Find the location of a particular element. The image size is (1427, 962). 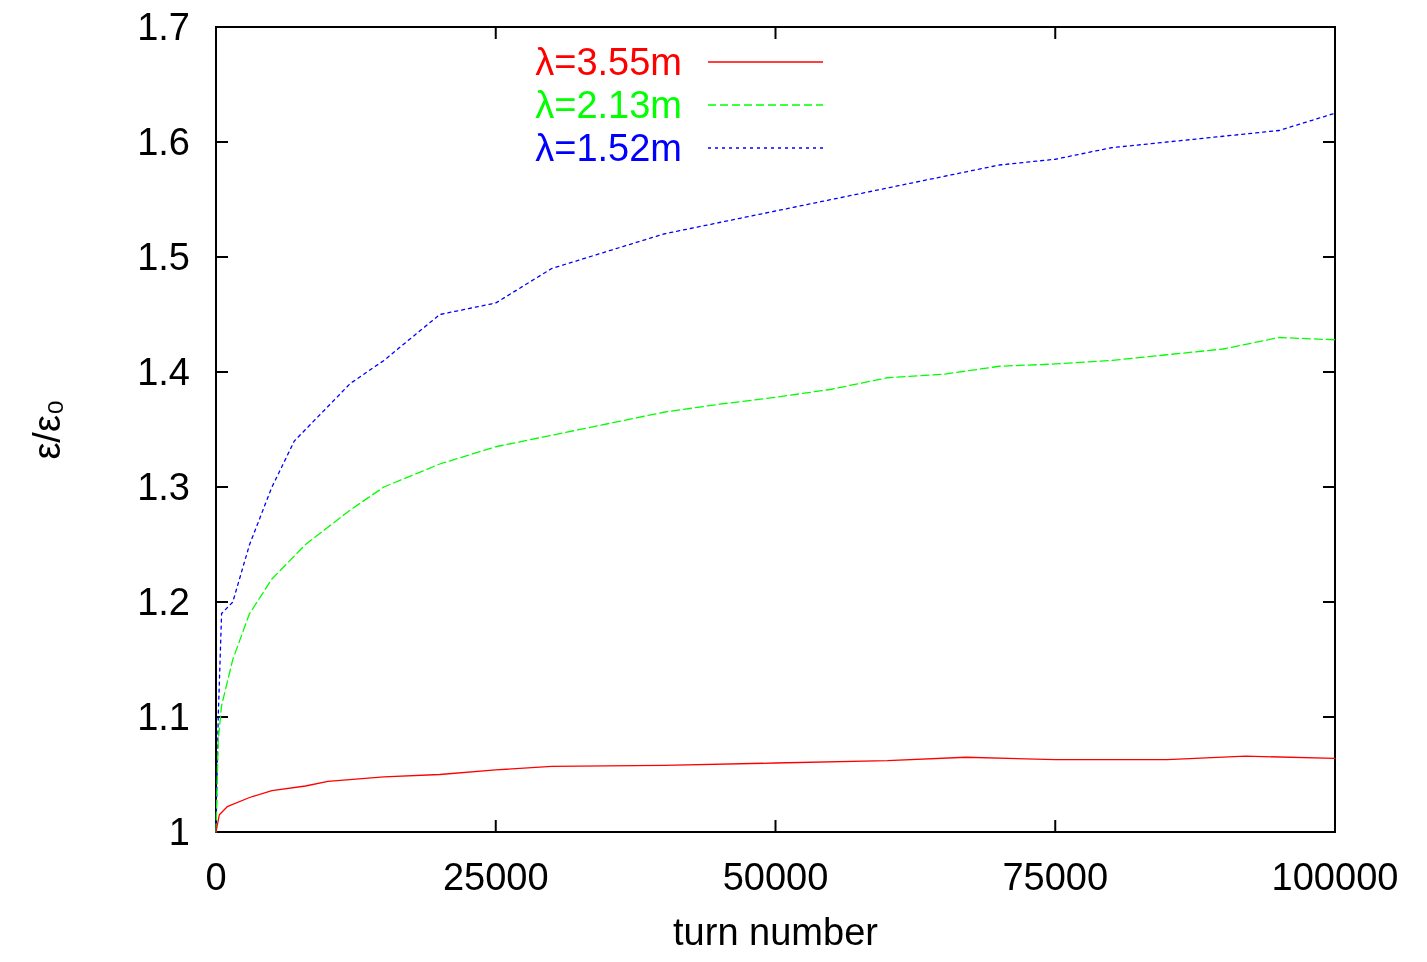

y-tick-label: 1.7 is located at coordinates (163, 27).